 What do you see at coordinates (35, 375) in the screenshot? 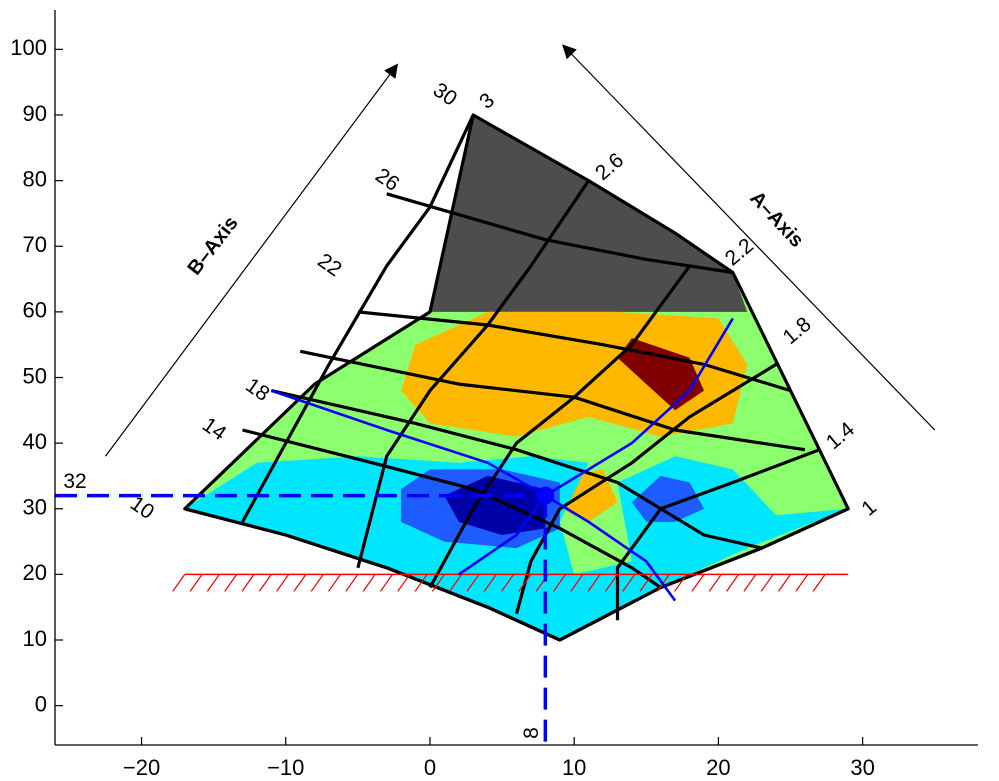
I see `y-tick-label: 50` at bounding box center [35, 375].